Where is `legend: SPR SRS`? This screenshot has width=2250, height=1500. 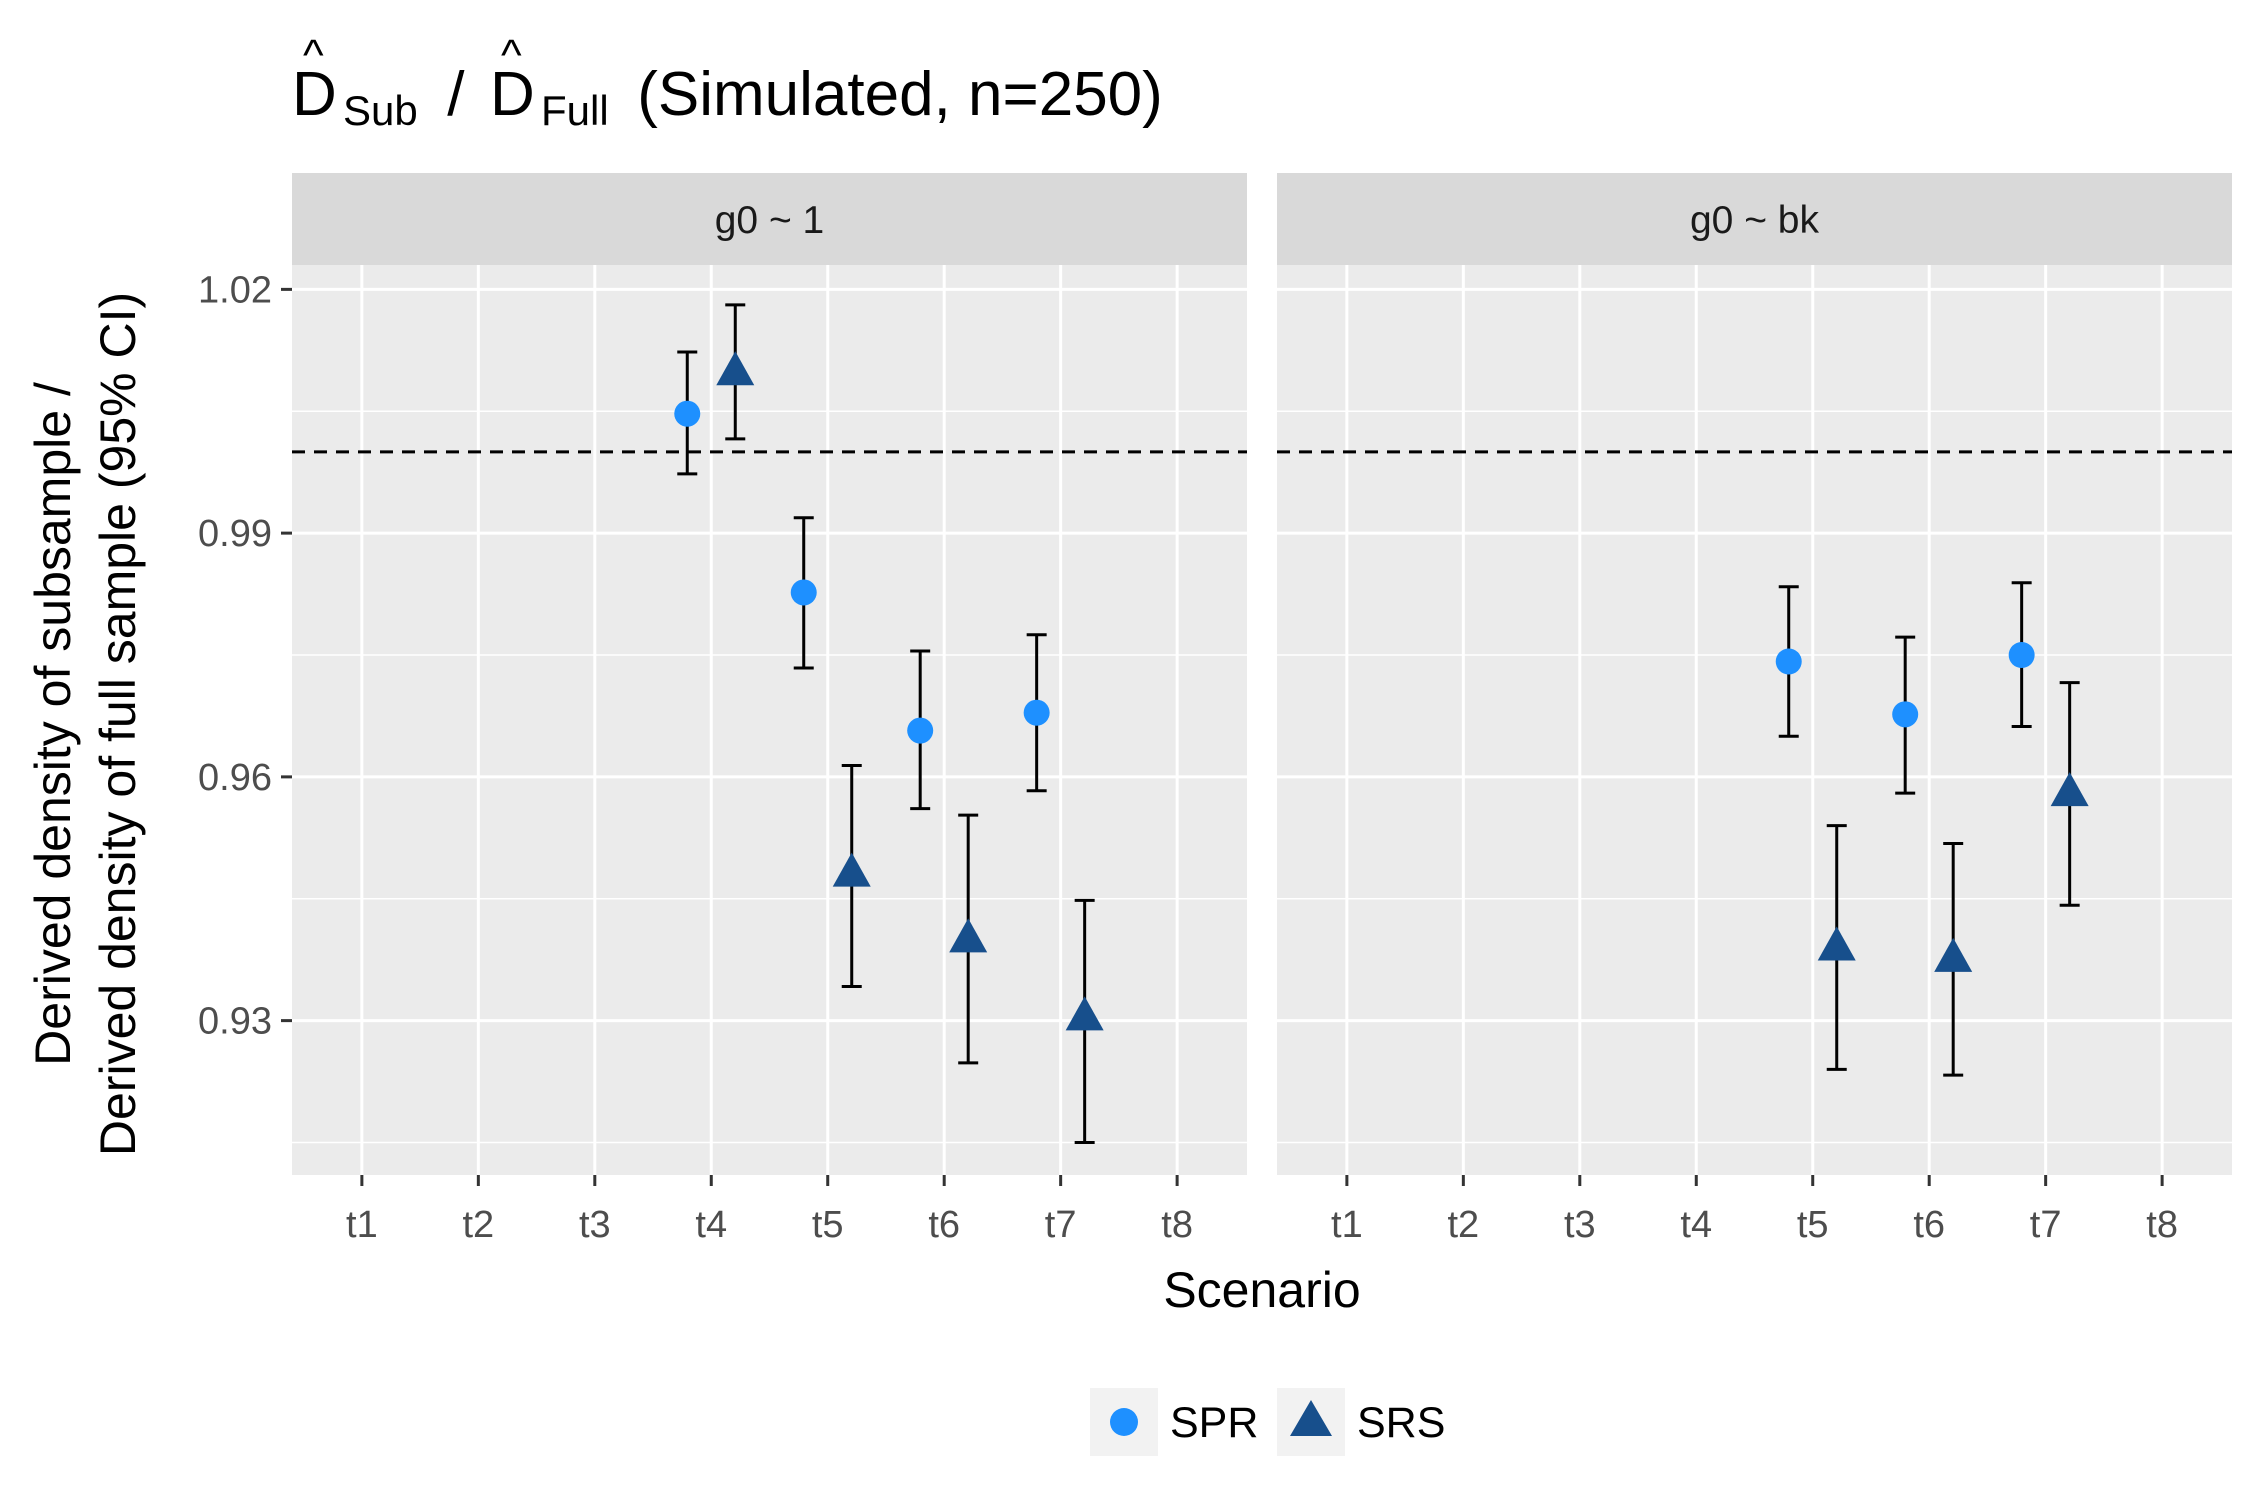 legend: SPR SRS is located at coordinates (1267, 1422).